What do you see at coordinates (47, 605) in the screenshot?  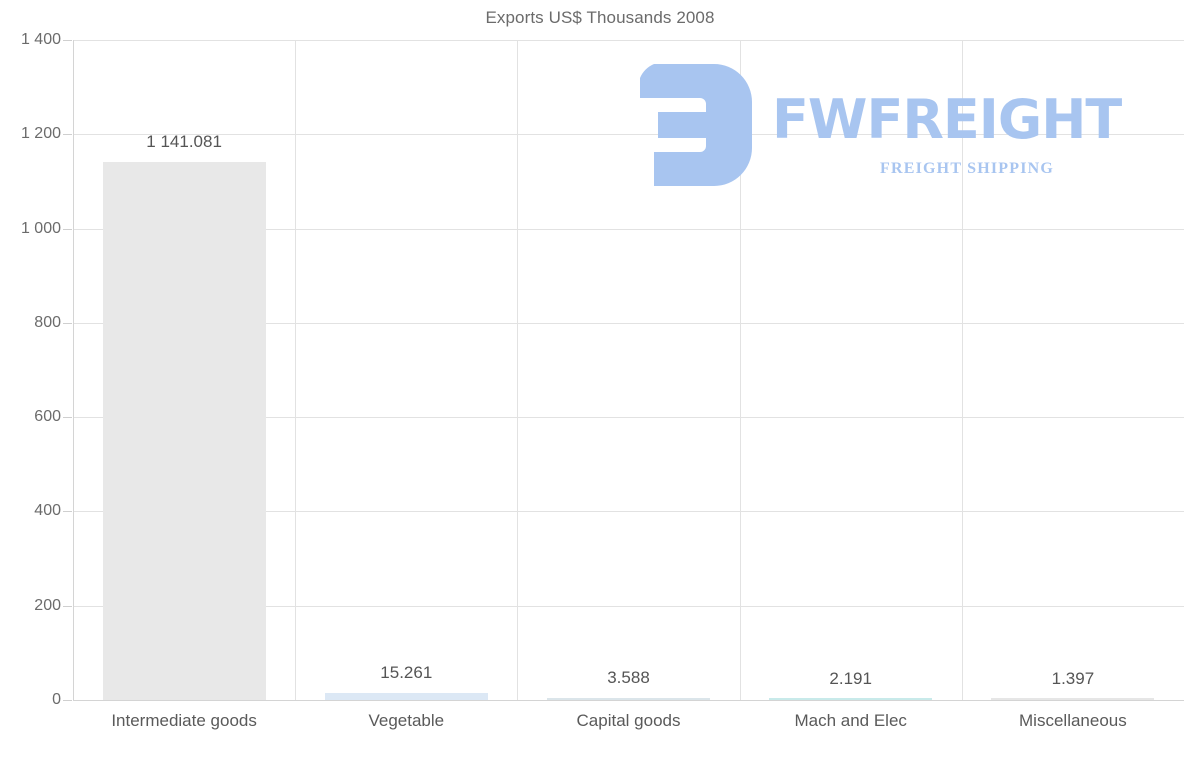 I see `y-axis-tick-label: 200` at bounding box center [47, 605].